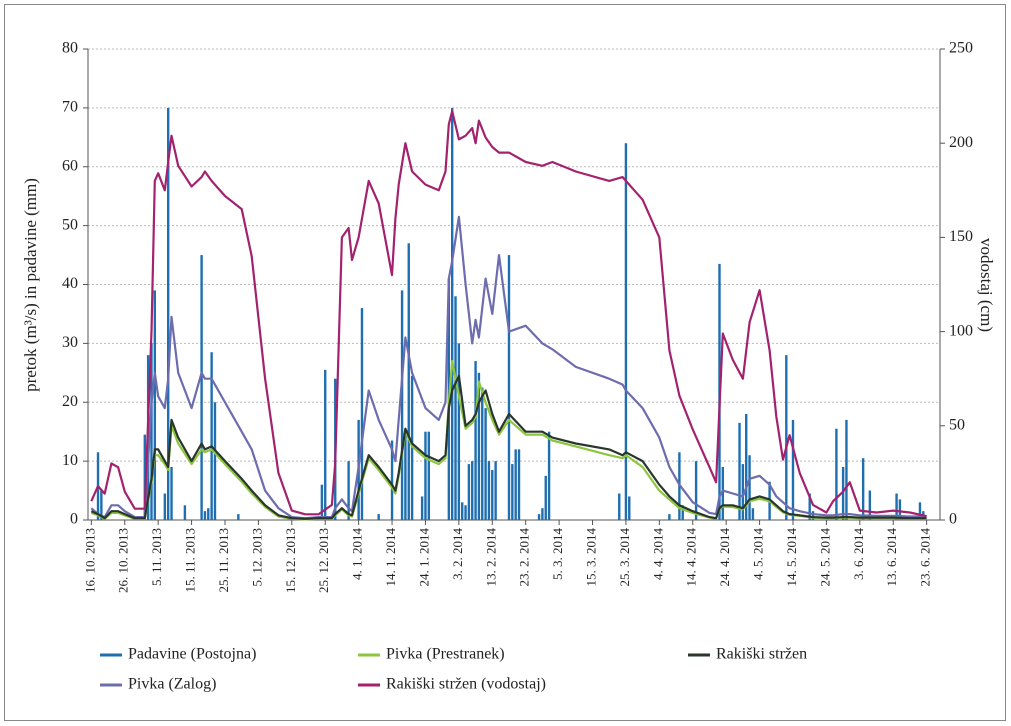  What do you see at coordinates (961, 48) in the screenshot?
I see `y2-tick-label: 250` at bounding box center [961, 48].